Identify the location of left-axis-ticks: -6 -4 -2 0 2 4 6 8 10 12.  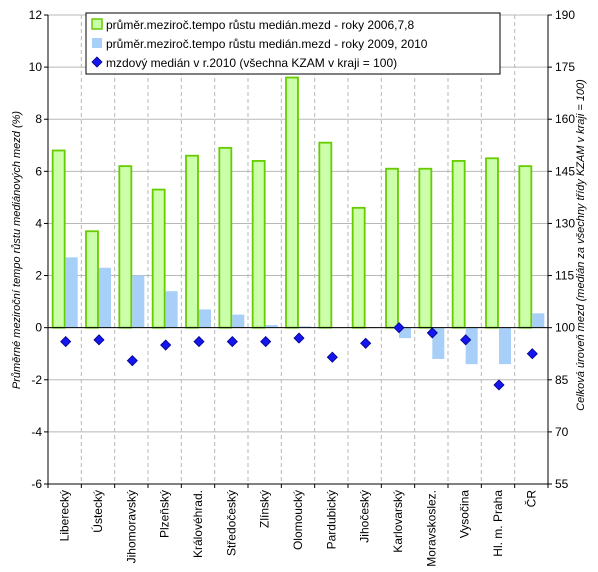
(38, 249).